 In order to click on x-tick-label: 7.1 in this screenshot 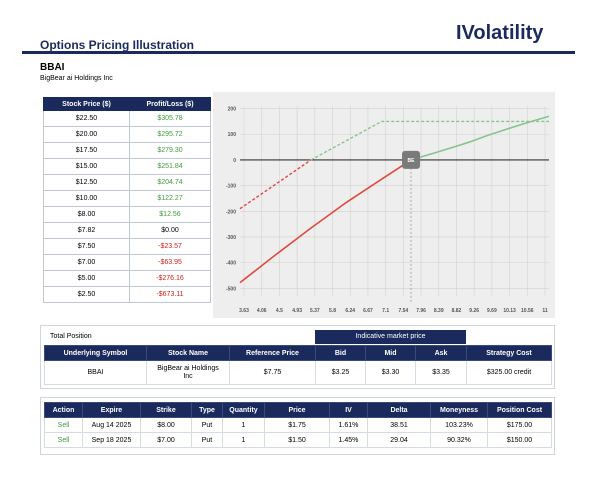, I will do `click(385, 311)`.